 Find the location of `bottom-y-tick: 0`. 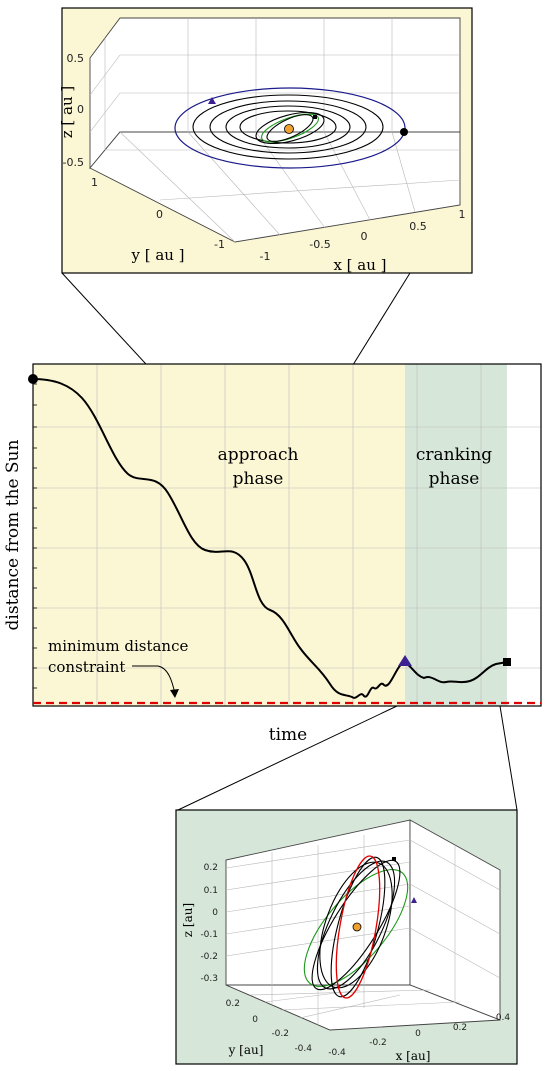

bottom-y-tick: 0 is located at coordinates (255, 1020).